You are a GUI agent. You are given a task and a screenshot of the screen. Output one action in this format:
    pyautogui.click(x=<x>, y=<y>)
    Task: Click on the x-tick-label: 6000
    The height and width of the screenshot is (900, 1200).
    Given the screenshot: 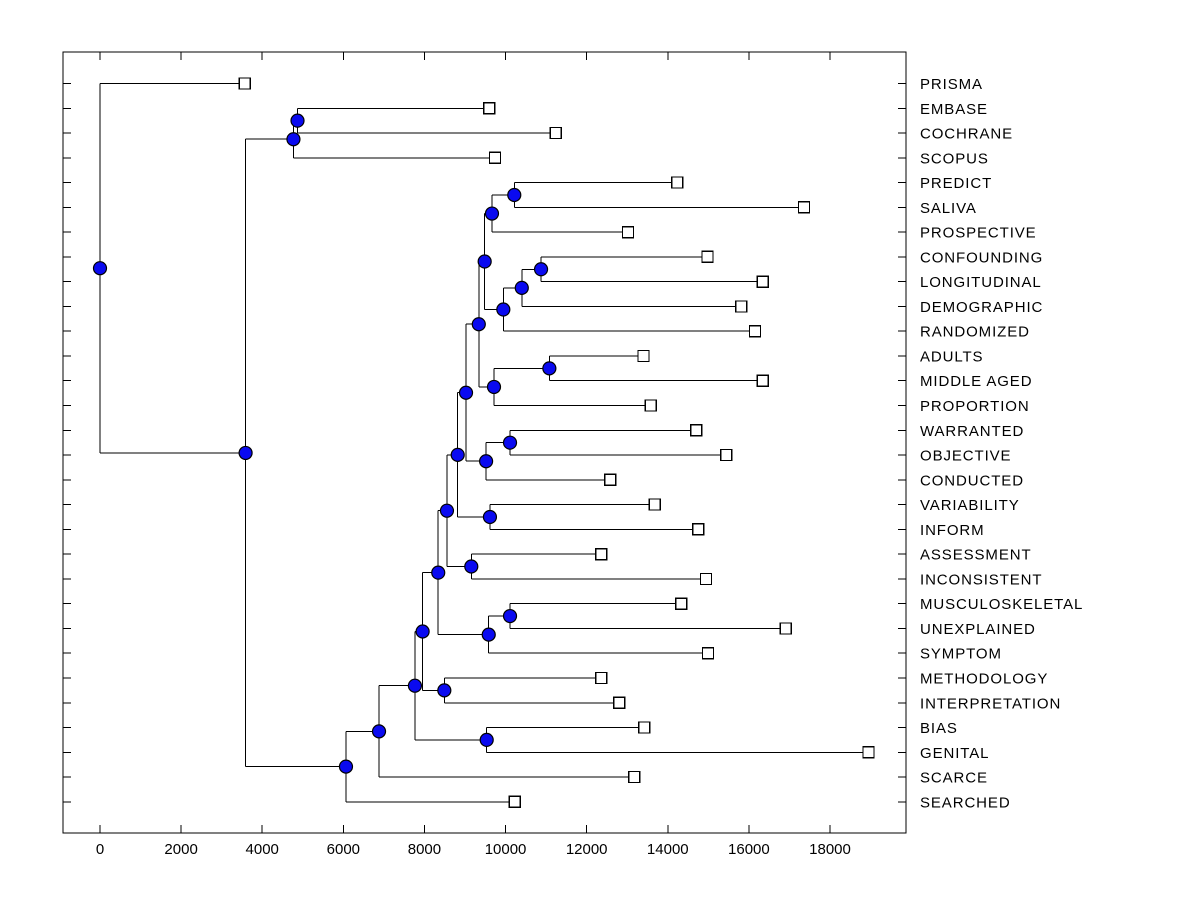 What is the action you would take?
    pyautogui.click(x=343, y=849)
    